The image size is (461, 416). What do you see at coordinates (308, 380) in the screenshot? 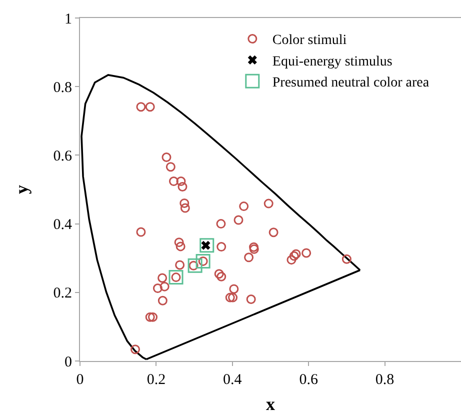
I see `x-tick-label: 0.6` at bounding box center [308, 380].